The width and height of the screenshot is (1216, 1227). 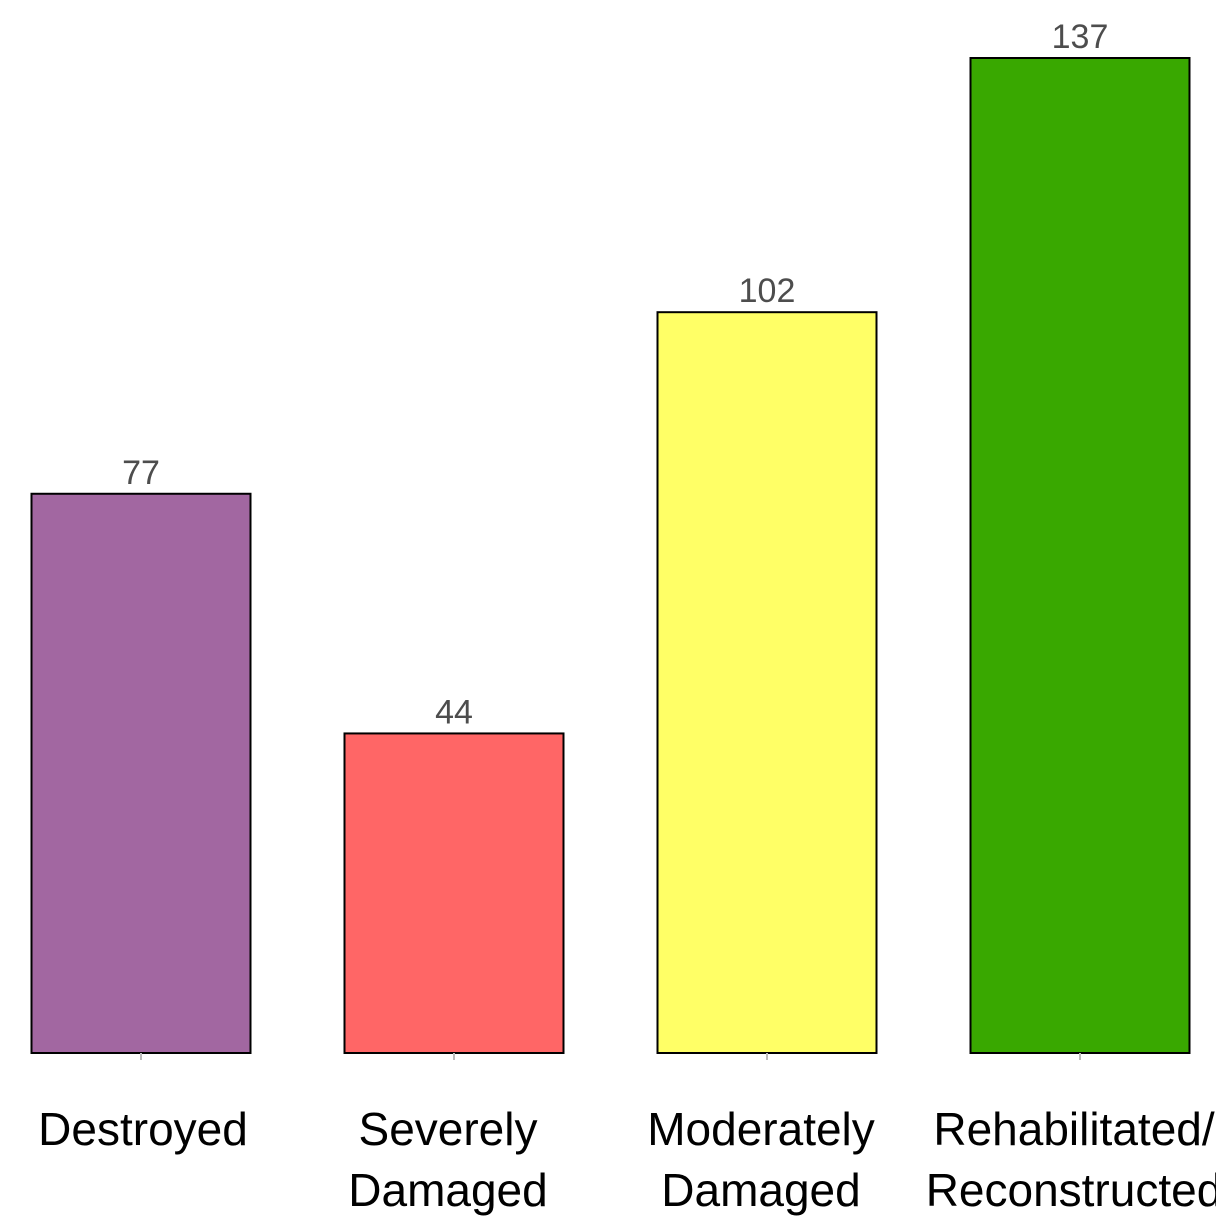 What do you see at coordinates (767, 682) in the screenshot?
I see `bar-moderately-damaged` at bounding box center [767, 682].